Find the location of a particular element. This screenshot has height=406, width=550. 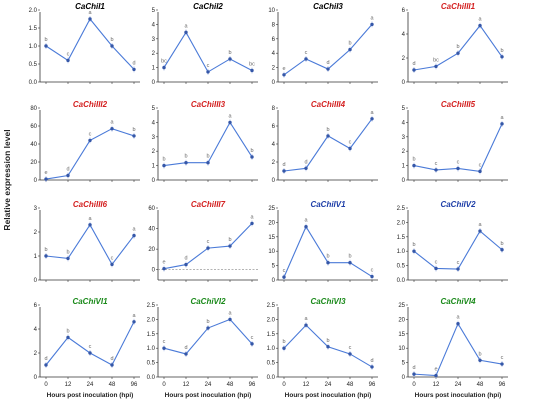

x-tick-label: 24 is located at coordinates (208, 385).